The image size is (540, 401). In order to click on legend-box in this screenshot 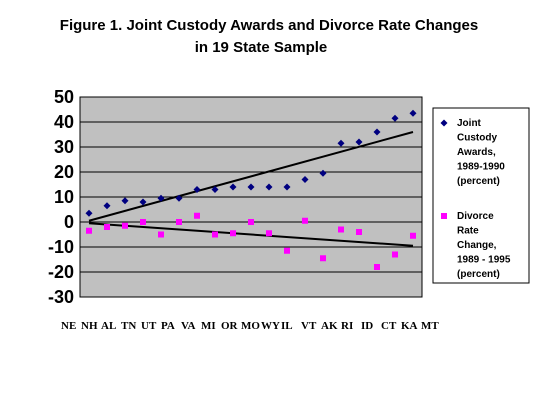, I will do `click(481, 195)`.